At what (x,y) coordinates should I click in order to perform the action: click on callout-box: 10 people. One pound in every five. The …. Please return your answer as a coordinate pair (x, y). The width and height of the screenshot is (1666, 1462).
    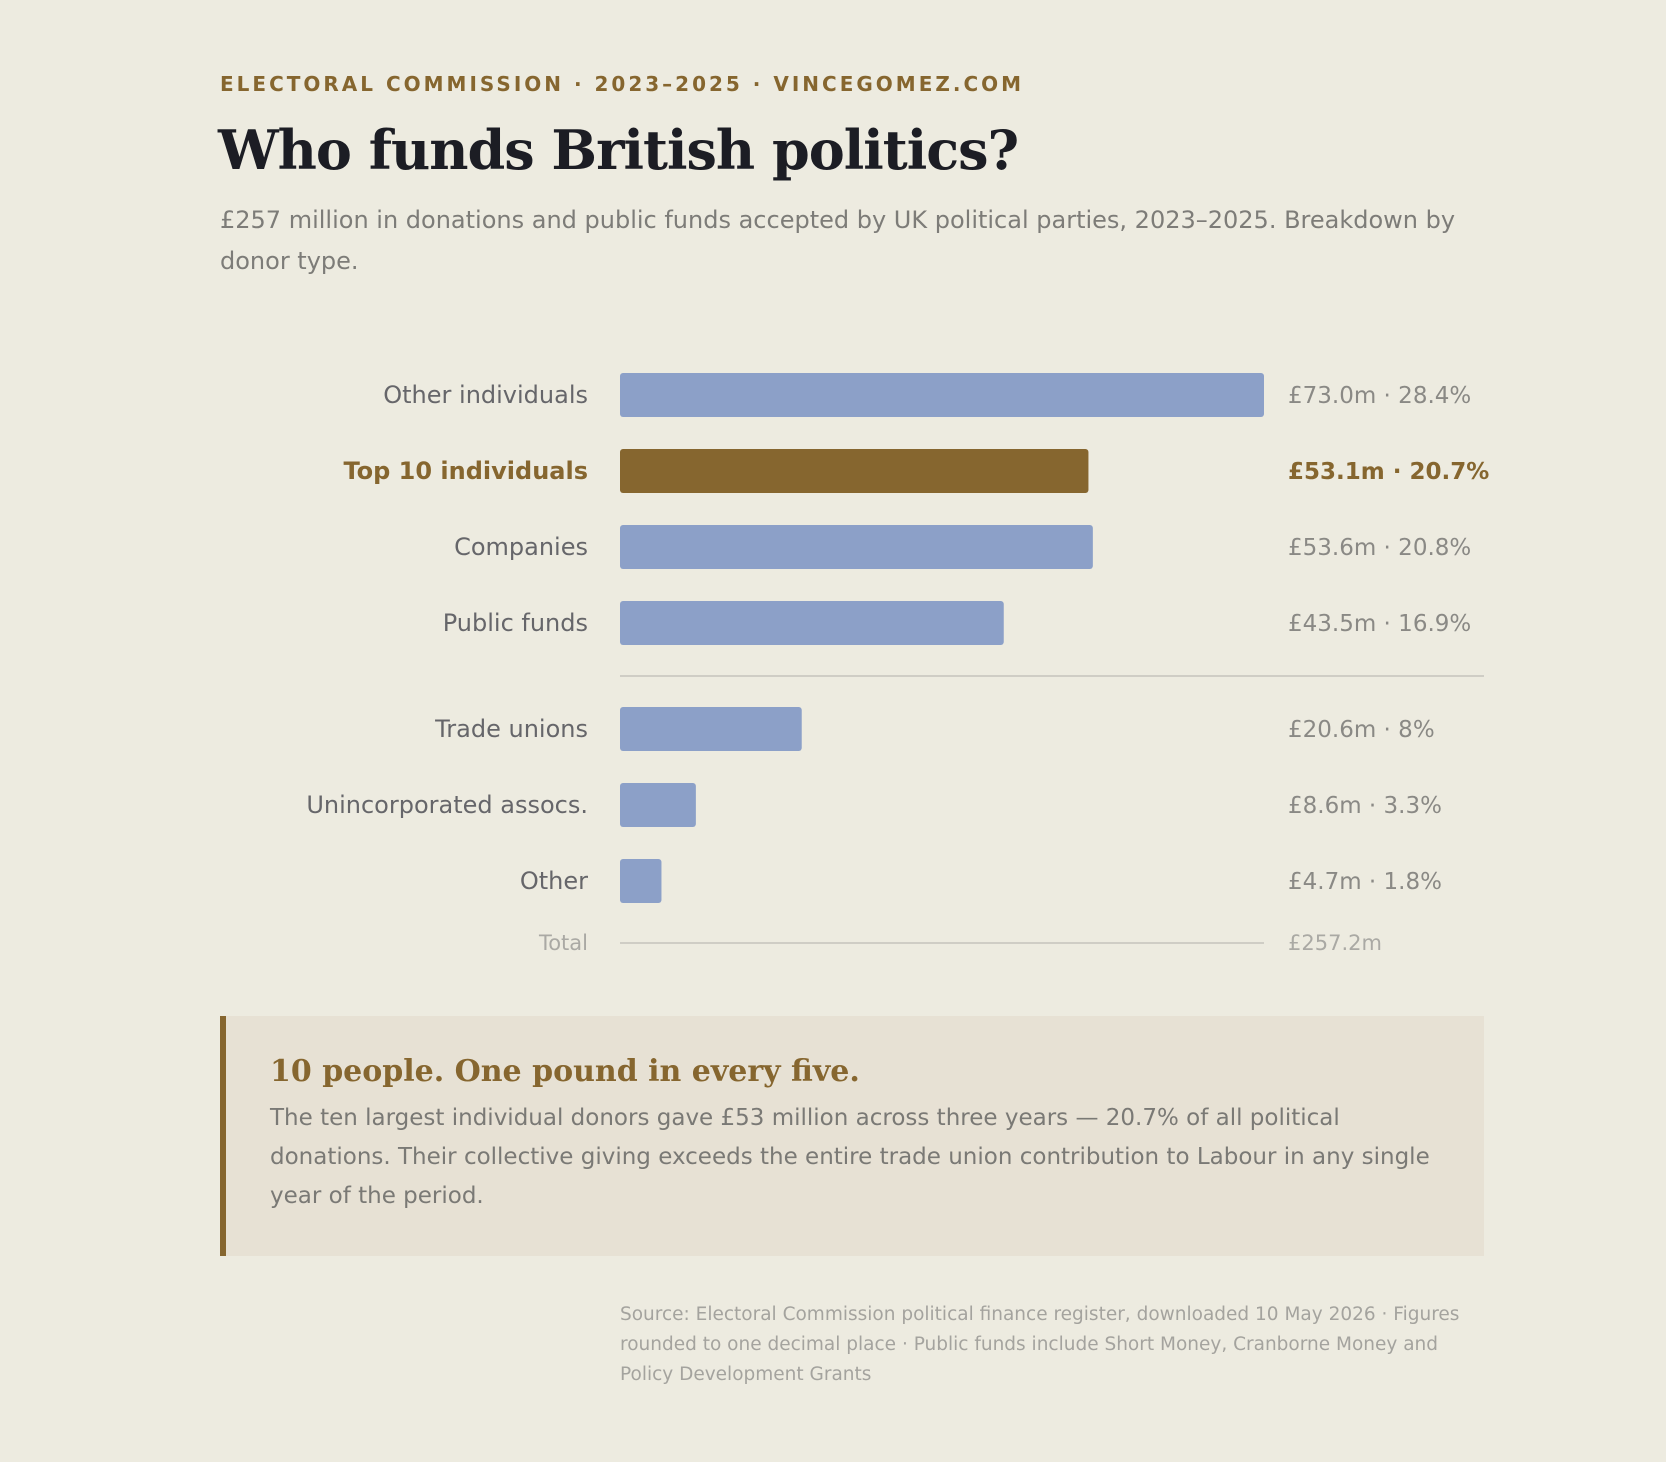
    Looking at the image, I should click on (852, 1136).